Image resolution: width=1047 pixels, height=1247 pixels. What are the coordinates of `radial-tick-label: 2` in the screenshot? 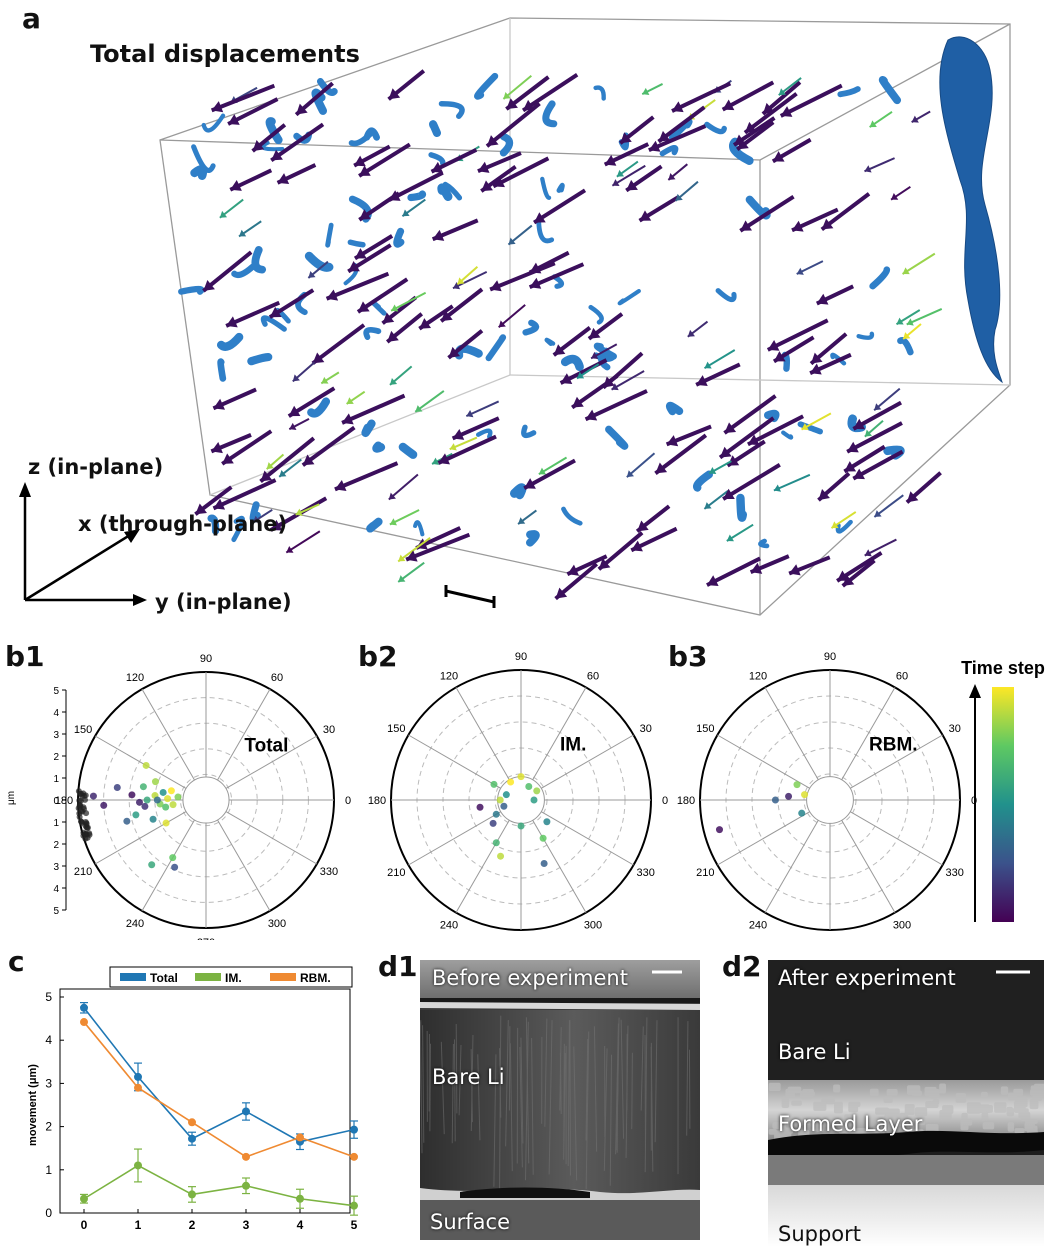 It's located at (56, 757).